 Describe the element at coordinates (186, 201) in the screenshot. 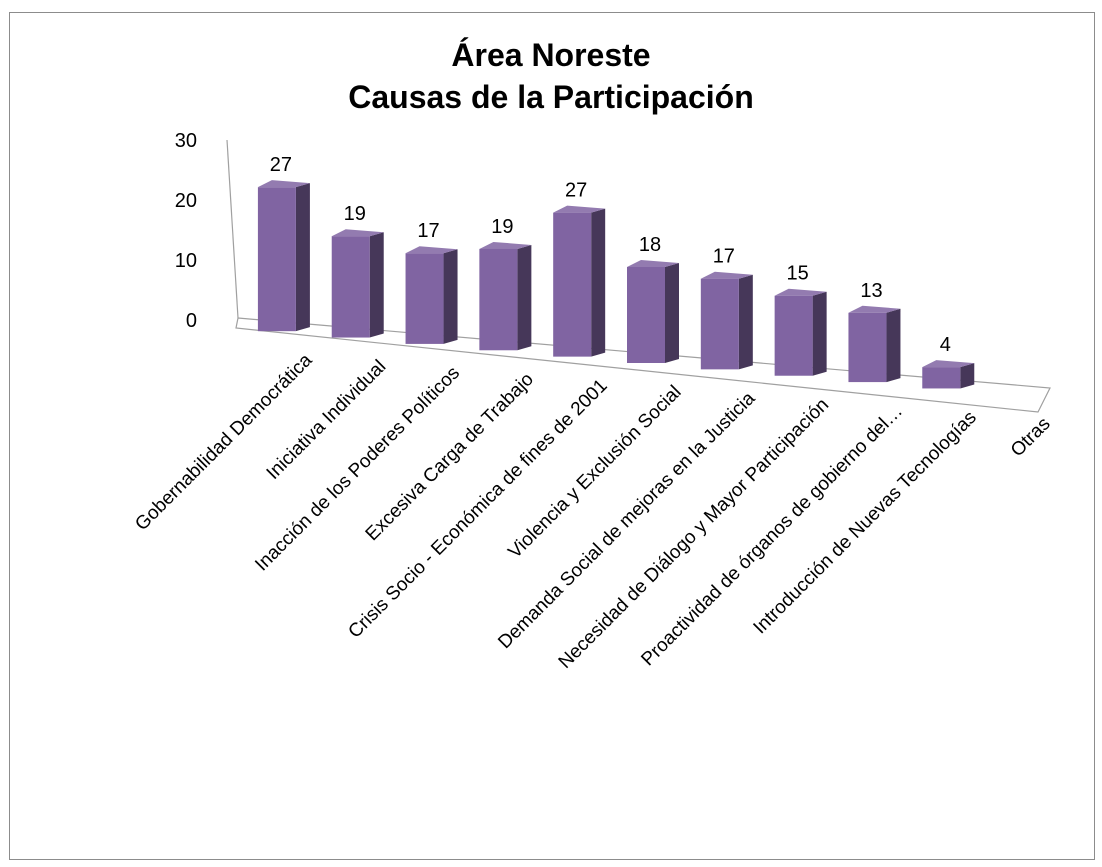

I see `y-tick-label: 20` at that location.